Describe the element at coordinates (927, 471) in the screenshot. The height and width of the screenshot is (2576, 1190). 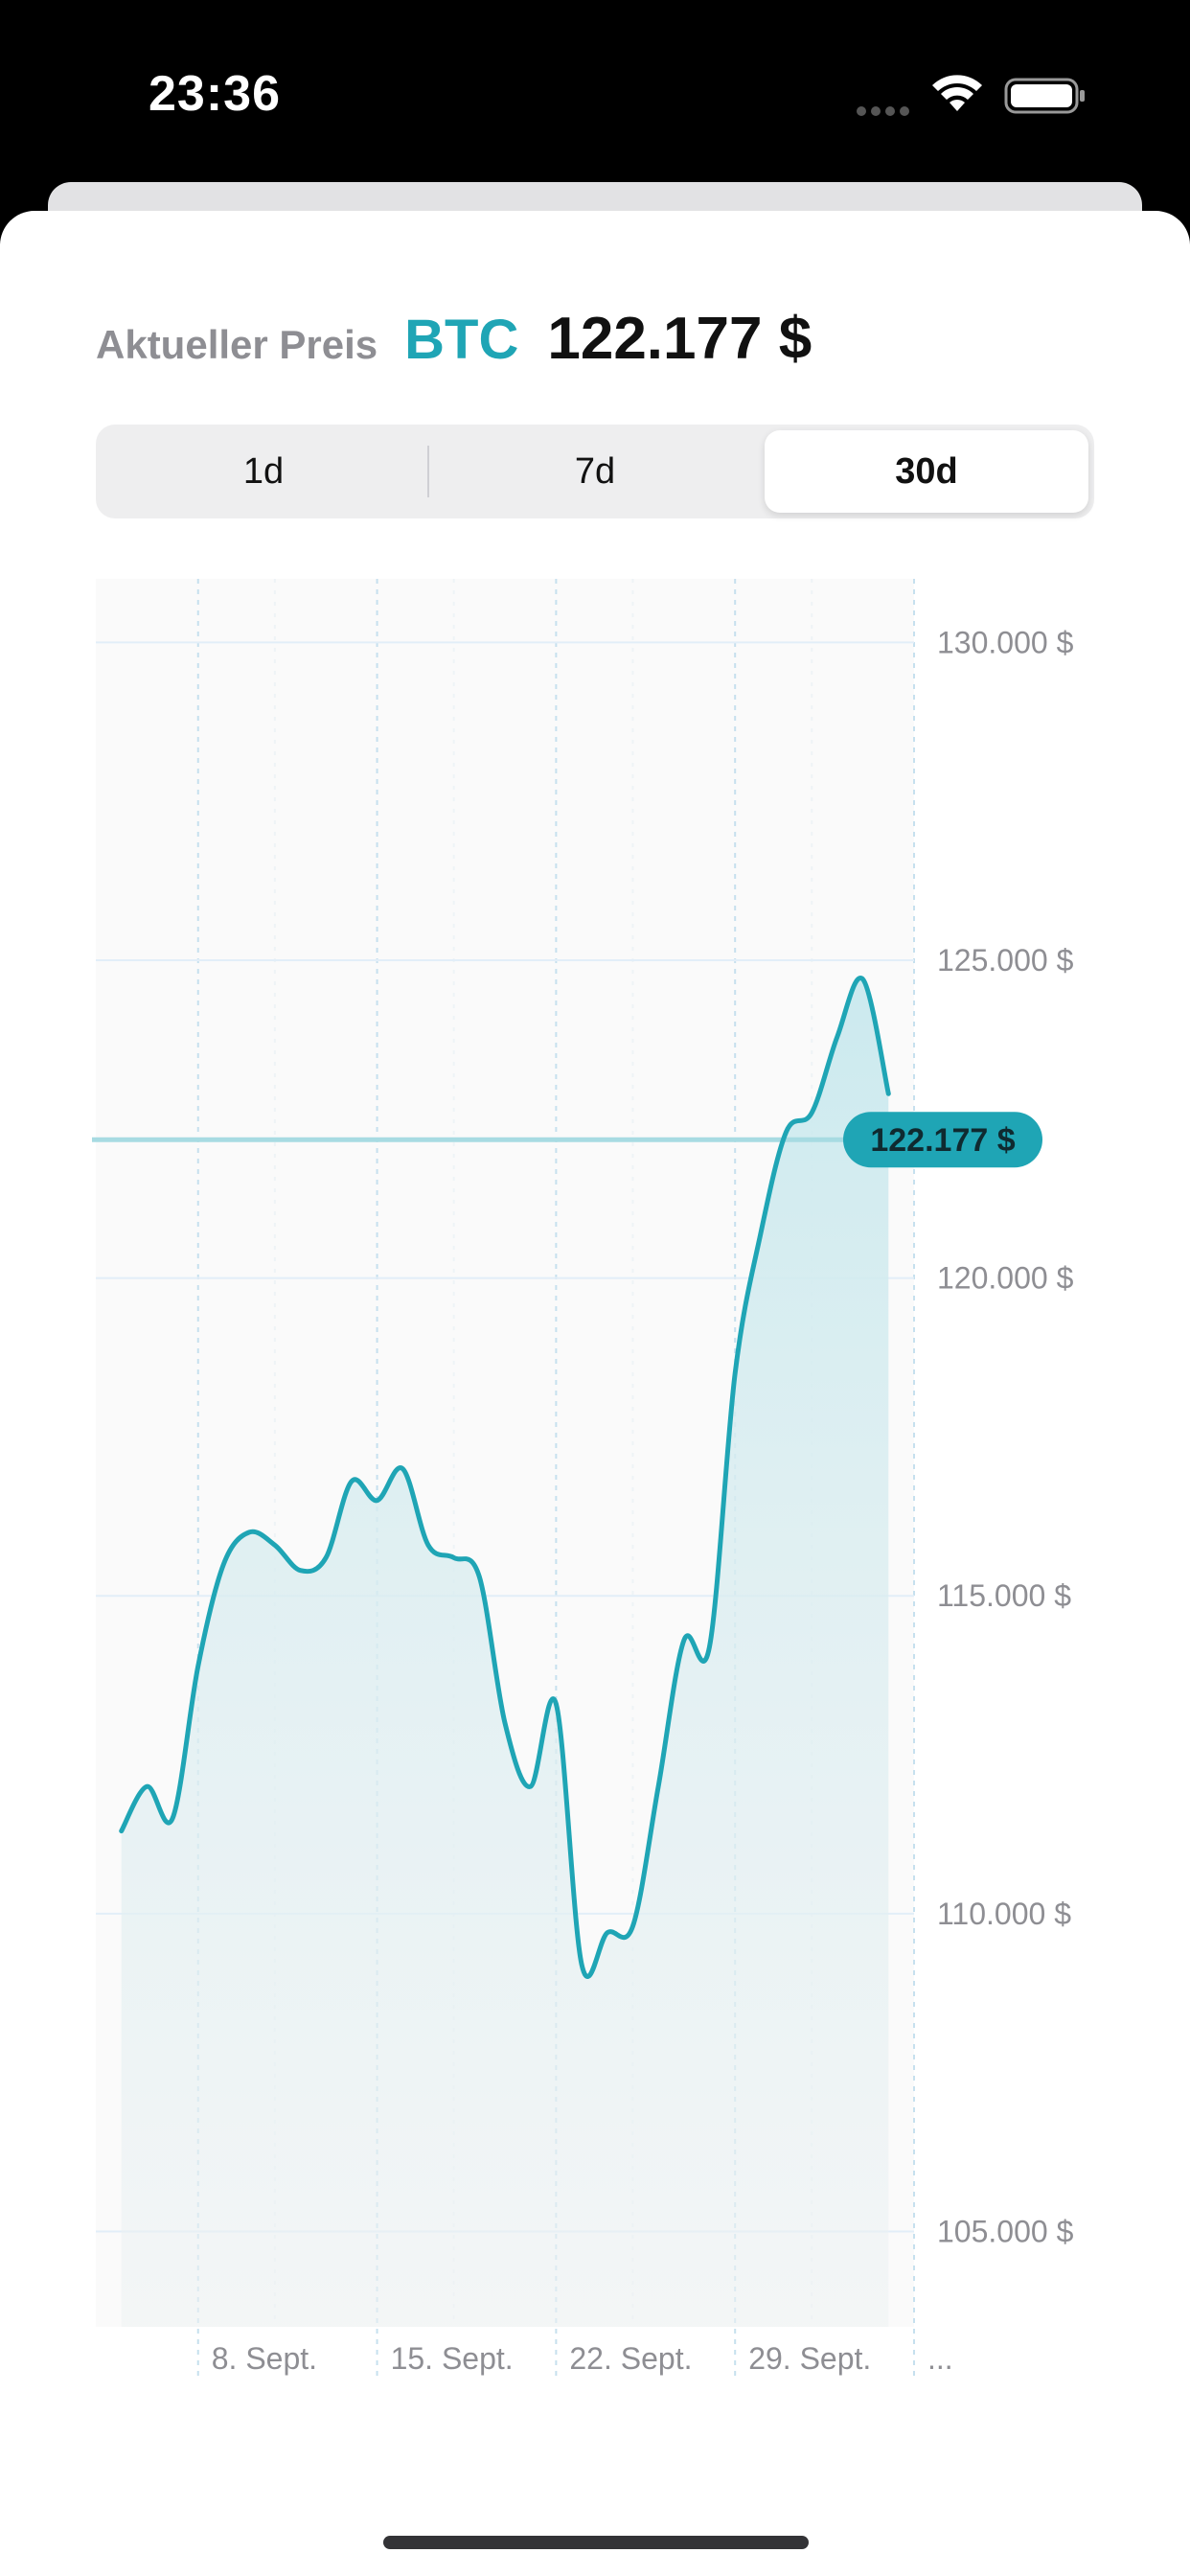
I see `range-option-30d: 30d` at that location.